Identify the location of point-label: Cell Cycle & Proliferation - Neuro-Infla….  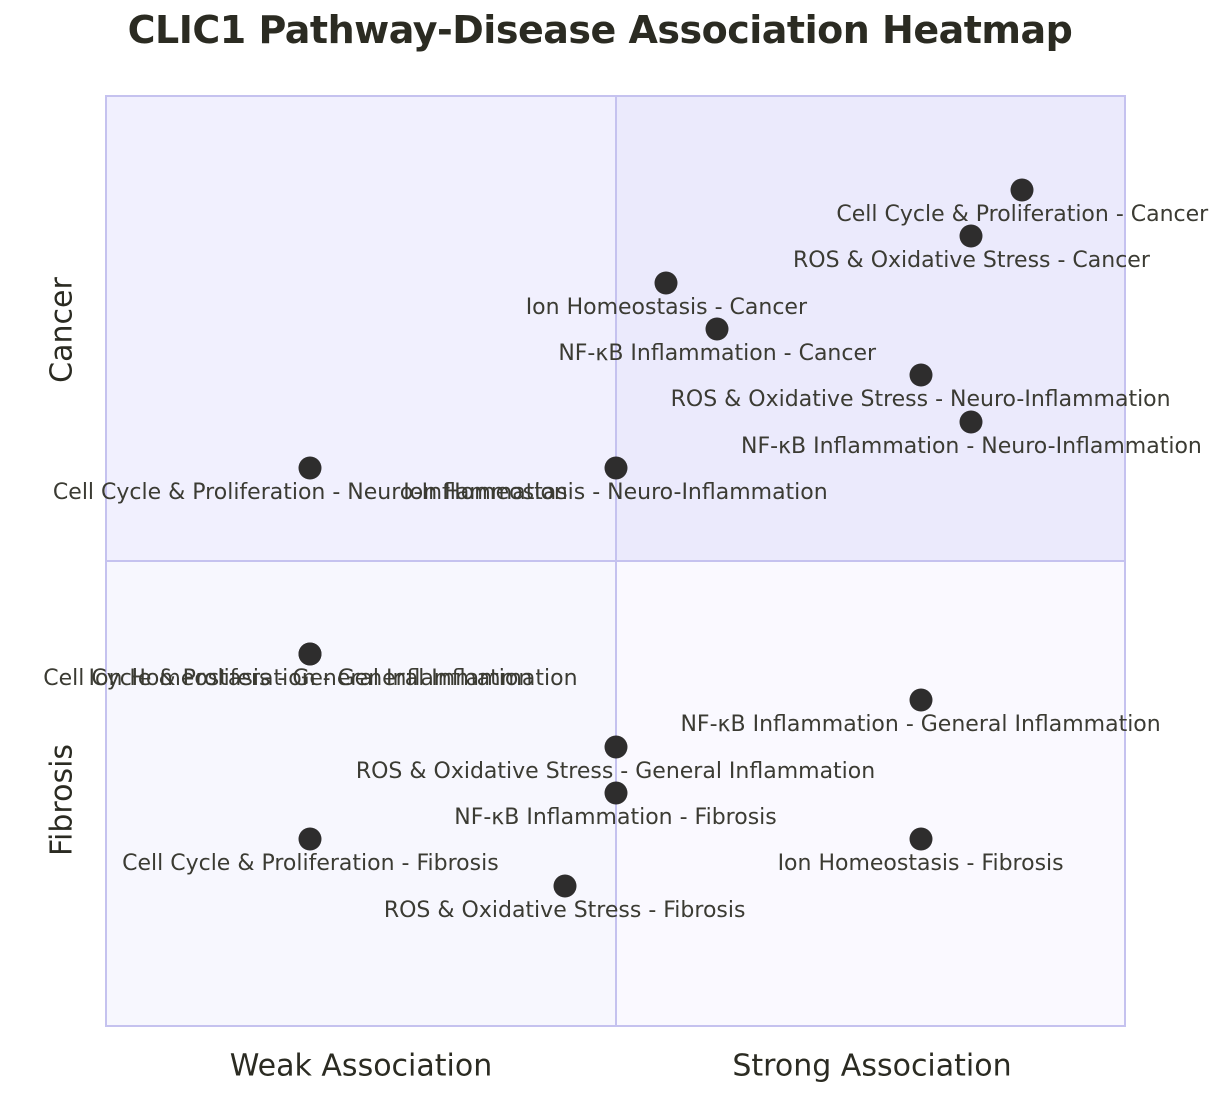
(310, 493).